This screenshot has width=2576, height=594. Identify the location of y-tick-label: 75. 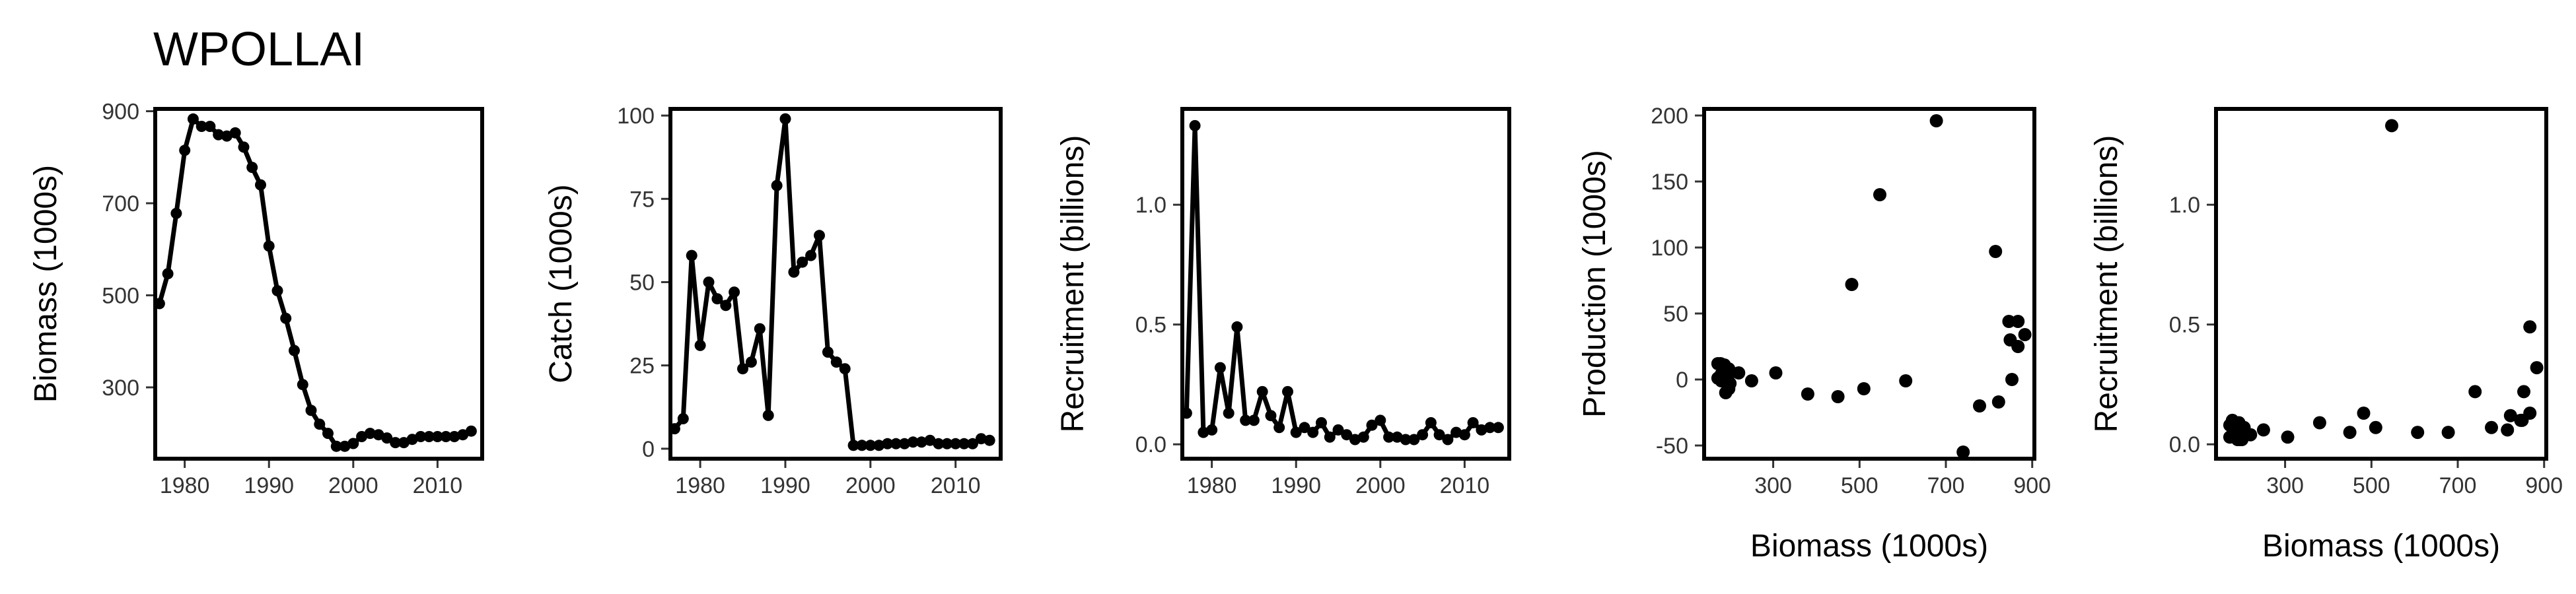
(642, 199).